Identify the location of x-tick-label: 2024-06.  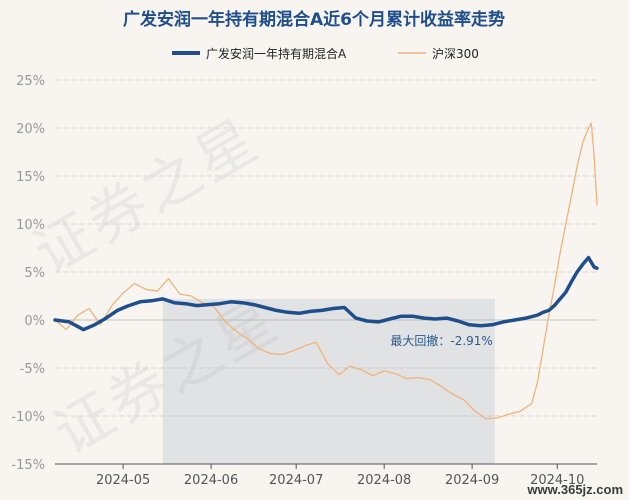
(211, 480).